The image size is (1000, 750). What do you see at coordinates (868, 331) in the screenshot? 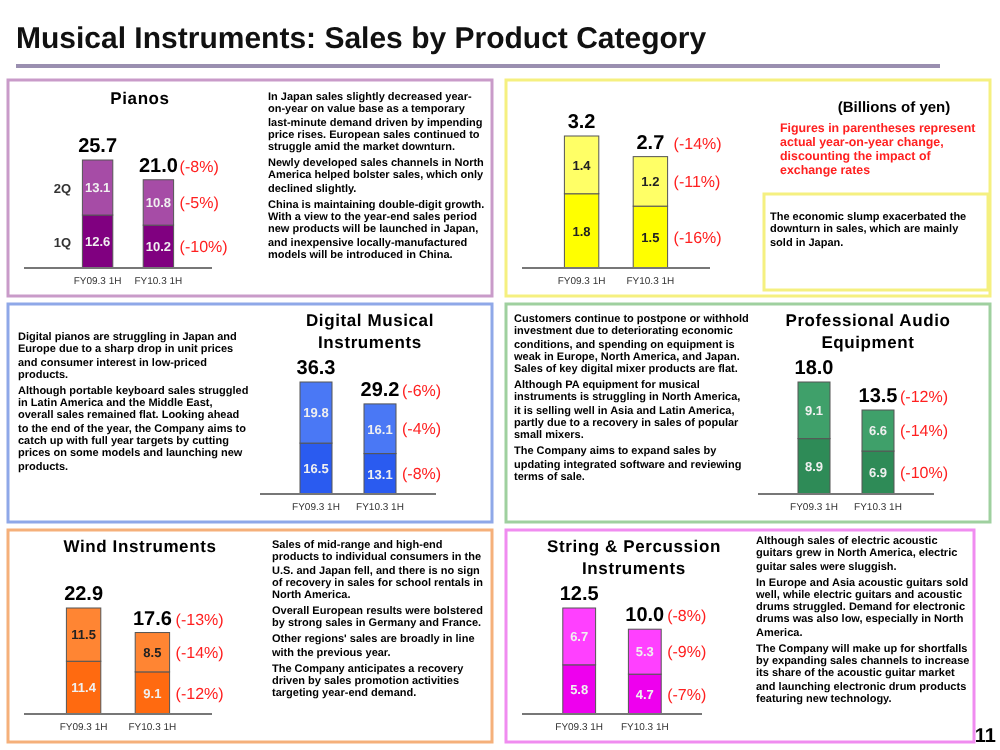
I see `chart-title: Professional Audio Equipment` at bounding box center [868, 331].